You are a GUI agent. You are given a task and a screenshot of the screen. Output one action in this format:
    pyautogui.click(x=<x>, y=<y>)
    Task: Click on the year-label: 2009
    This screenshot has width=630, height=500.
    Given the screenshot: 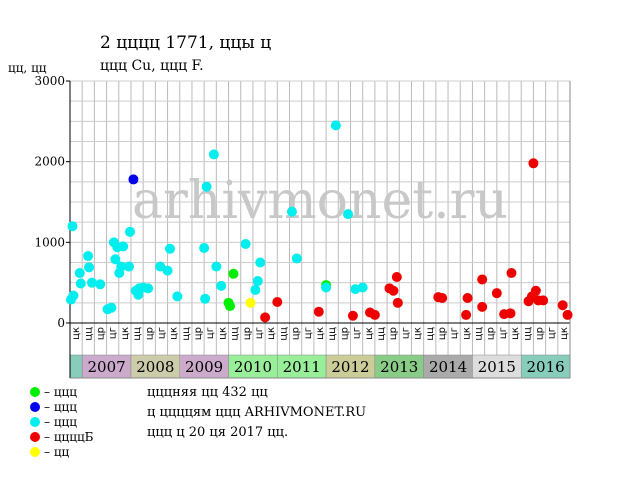 What is the action you would take?
    pyautogui.click(x=204, y=367)
    